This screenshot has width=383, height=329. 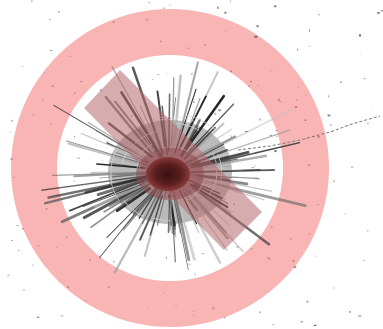 I want to click on bullet-impact-center, so click(x=170, y=174).